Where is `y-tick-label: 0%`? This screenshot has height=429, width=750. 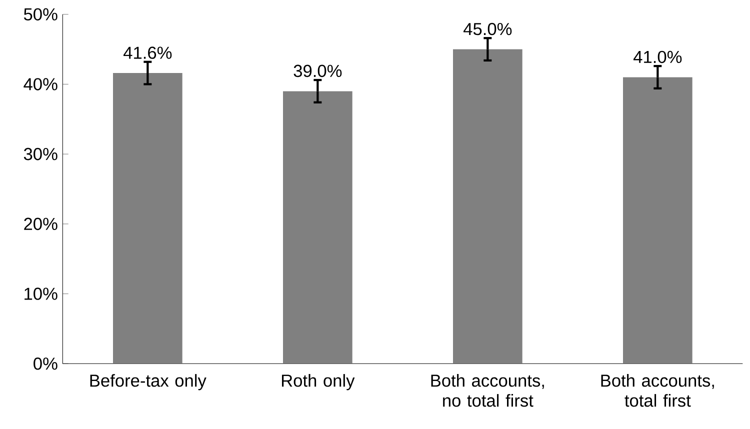 y-tick-label: 0% is located at coordinates (46, 364).